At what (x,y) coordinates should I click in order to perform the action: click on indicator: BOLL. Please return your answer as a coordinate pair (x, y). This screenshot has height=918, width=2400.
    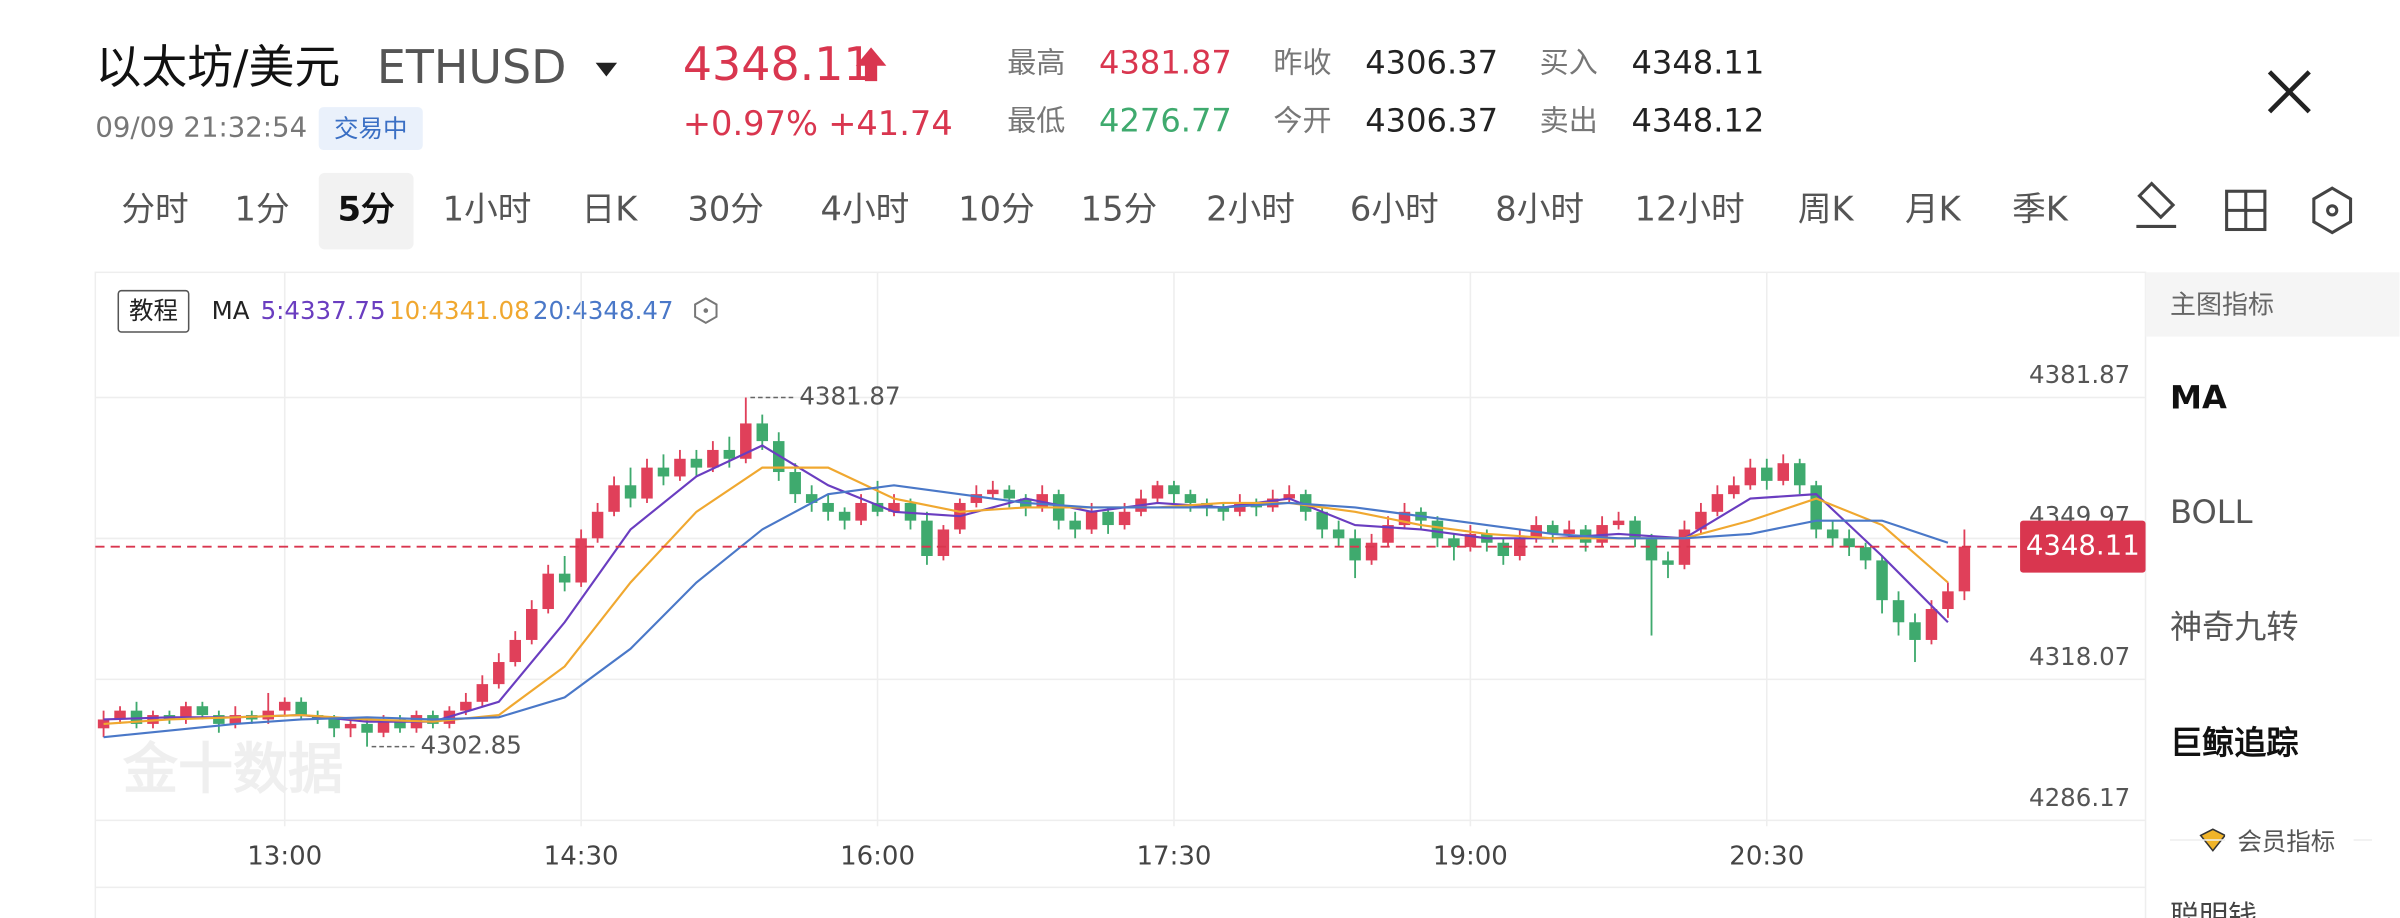
    Looking at the image, I should click on (2211, 512).